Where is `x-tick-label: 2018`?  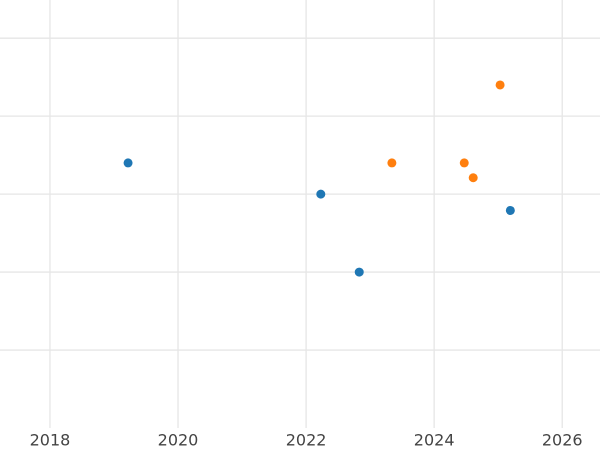 x-tick-label: 2018 is located at coordinates (50, 440).